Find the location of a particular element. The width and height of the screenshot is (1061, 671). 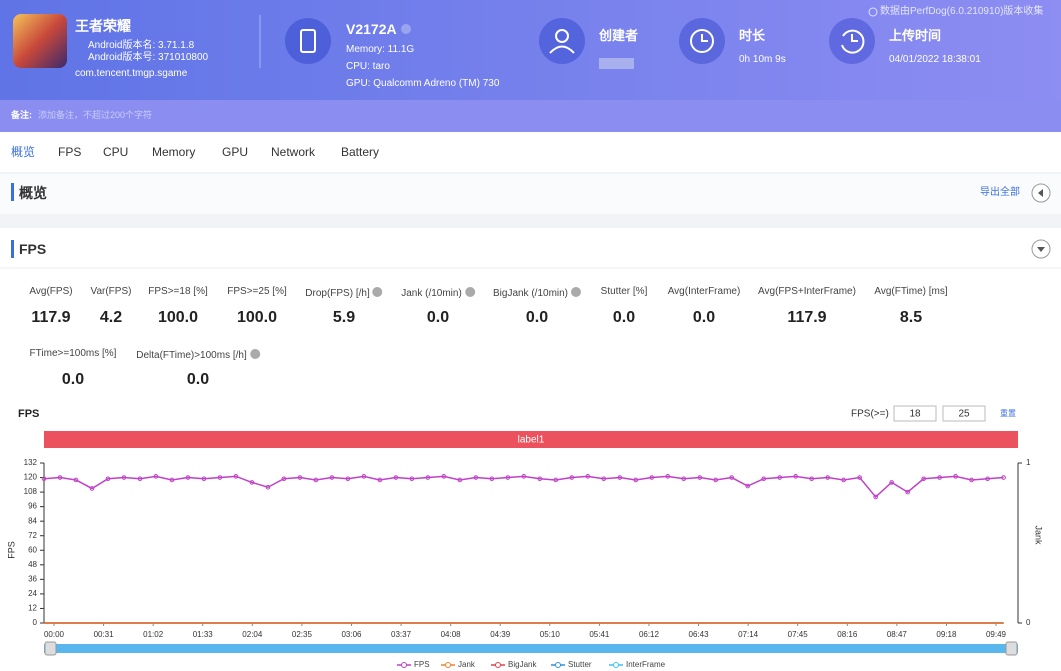

x-tick-label: 01:02 is located at coordinates (153, 634).